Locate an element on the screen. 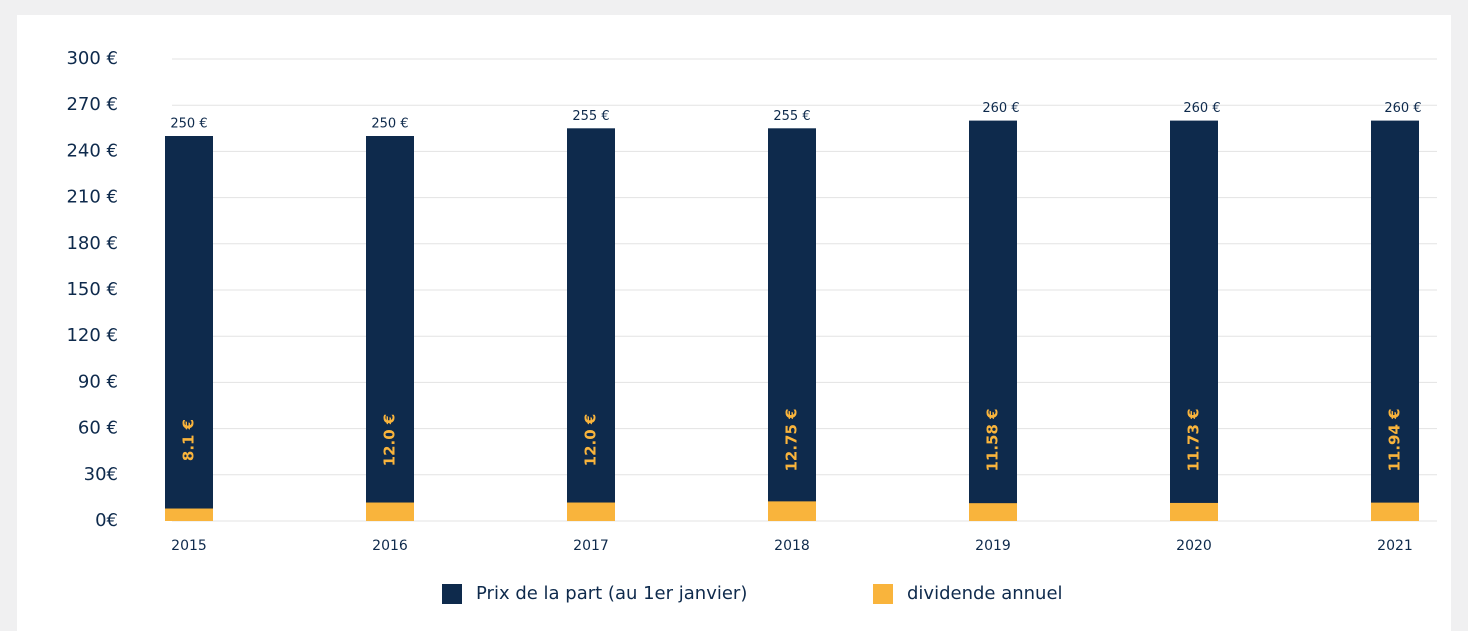 The width and height of the screenshot is (1468, 631). x-tick-label: 2019 is located at coordinates (993, 546).